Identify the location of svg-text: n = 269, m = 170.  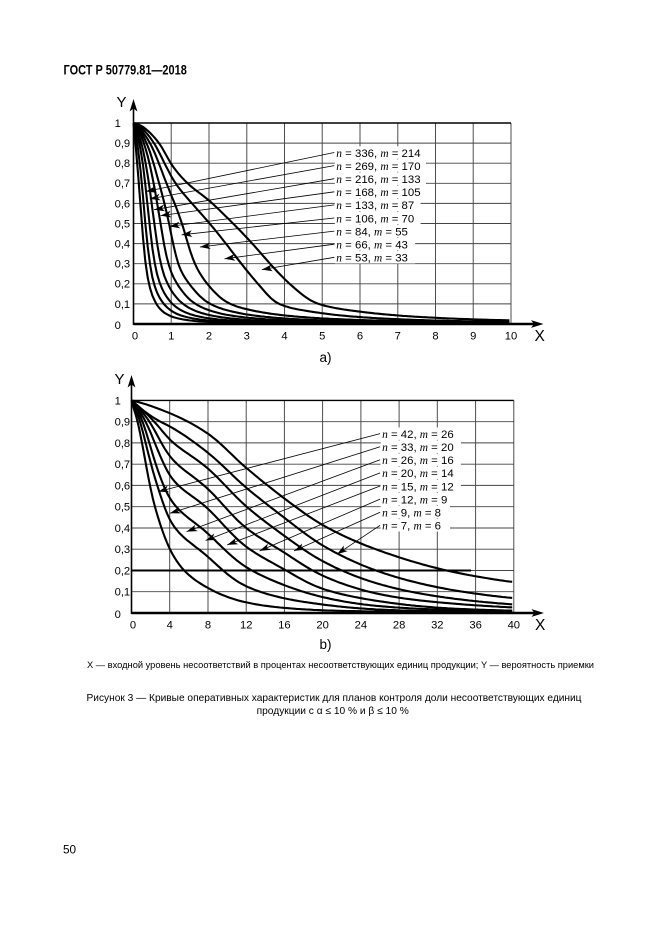
(378, 167).